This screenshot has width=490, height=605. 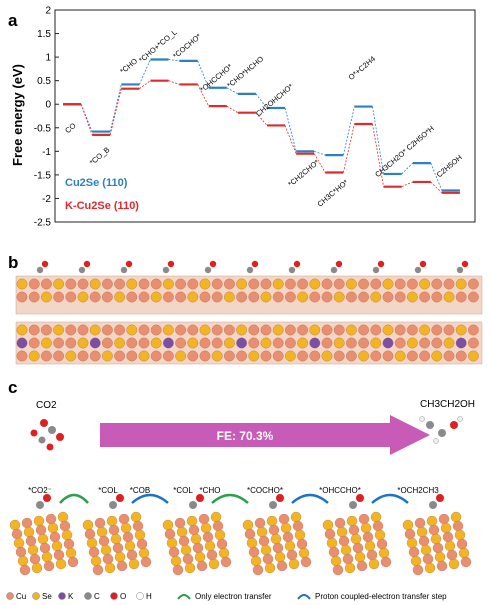 I want to click on fe-arrow, so click(x=265, y=435).